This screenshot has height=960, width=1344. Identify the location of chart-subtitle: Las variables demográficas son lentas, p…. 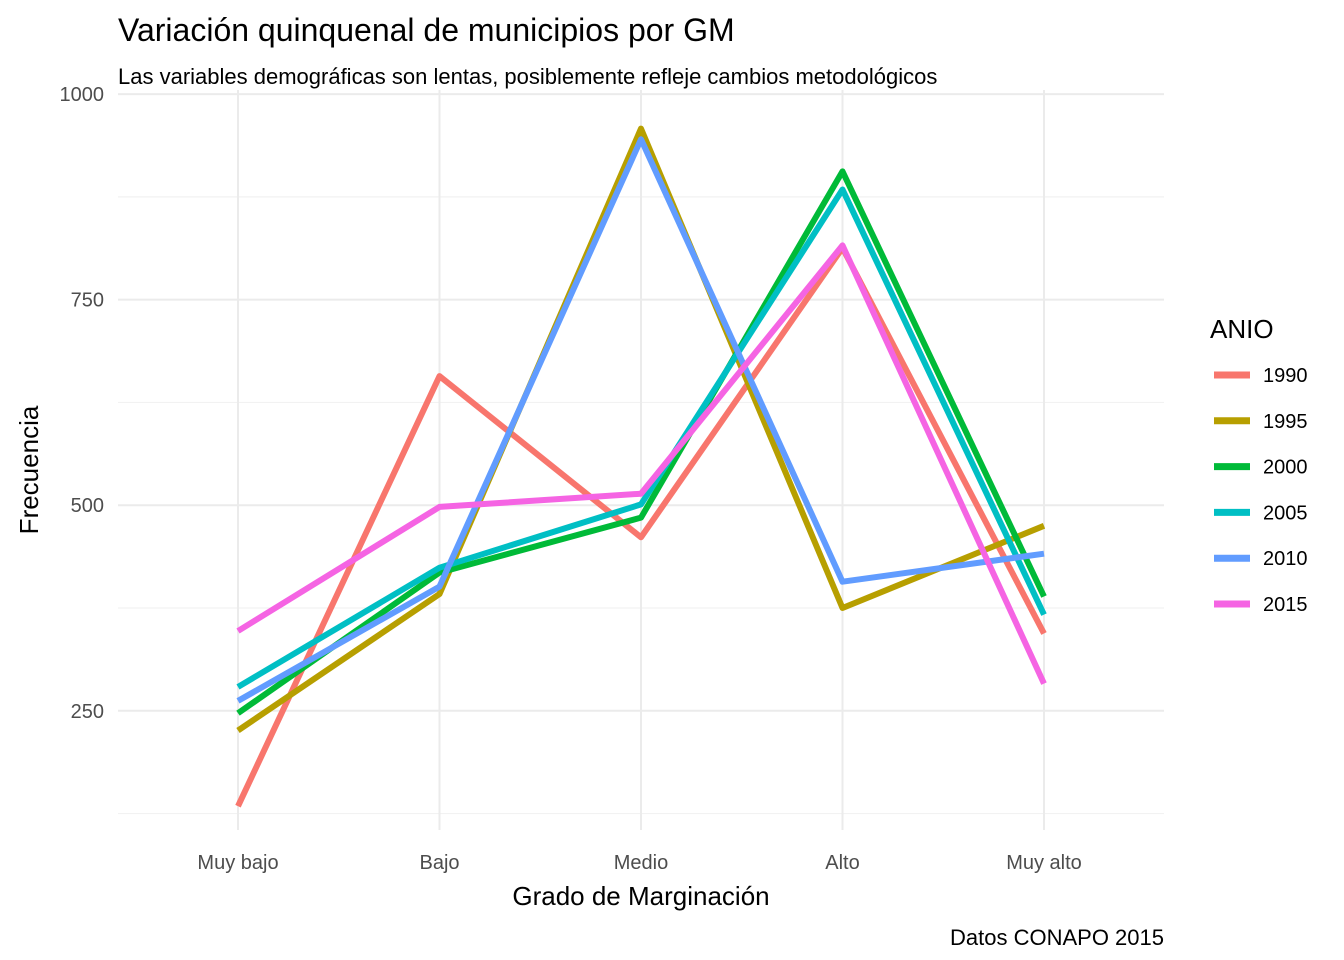
(527, 76).